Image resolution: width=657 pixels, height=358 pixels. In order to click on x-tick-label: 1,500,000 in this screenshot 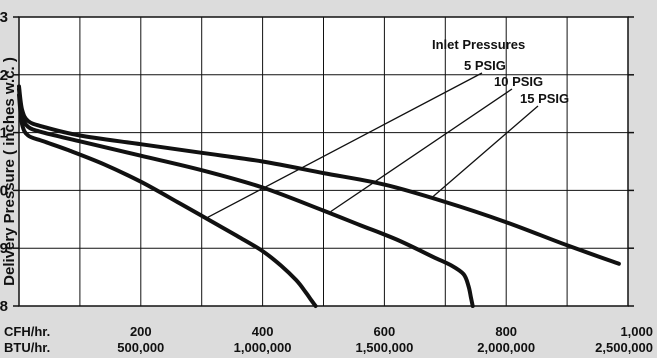, I will do `click(384, 347)`.